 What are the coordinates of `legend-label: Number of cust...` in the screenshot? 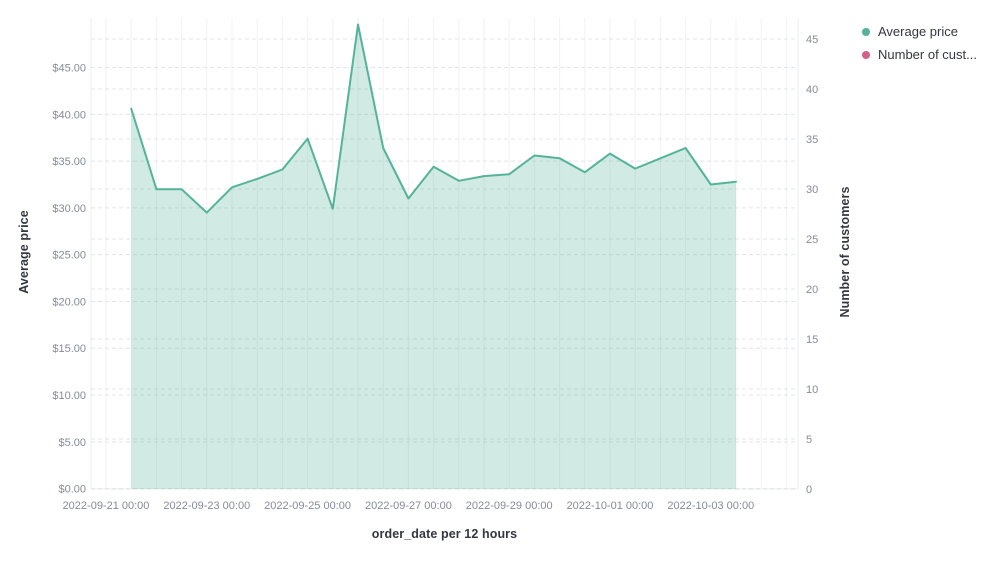 It's located at (927, 54).